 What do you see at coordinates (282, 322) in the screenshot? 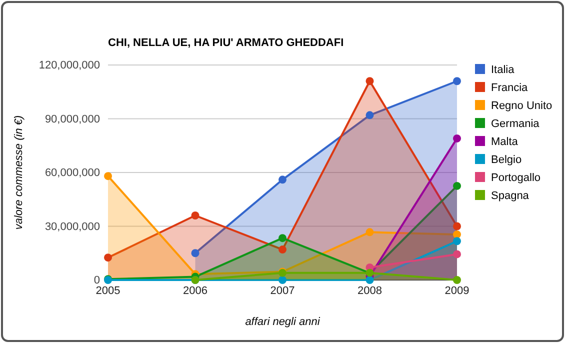
I see `x-axis-title: affari negli anni` at bounding box center [282, 322].